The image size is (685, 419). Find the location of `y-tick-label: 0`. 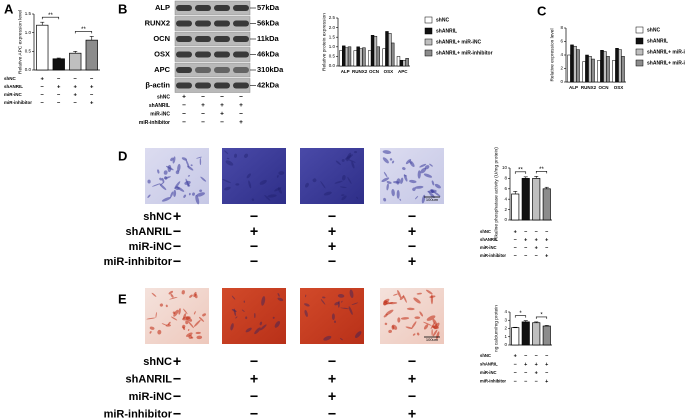

y-tick-label: 0 is located at coordinates (561, 81).